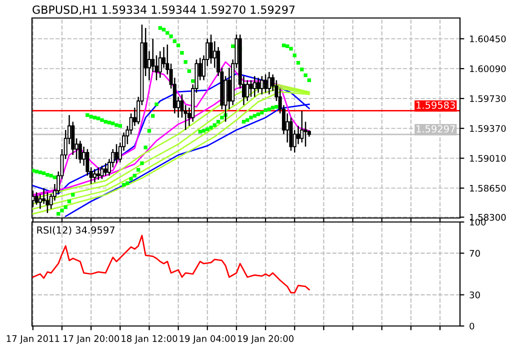 Image resolution: width=511 pixels, height=346 pixels. What do you see at coordinates (435, 105) in the screenshot?
I see `ref-line-label: 1.59583` at bounding box center [435, 105].